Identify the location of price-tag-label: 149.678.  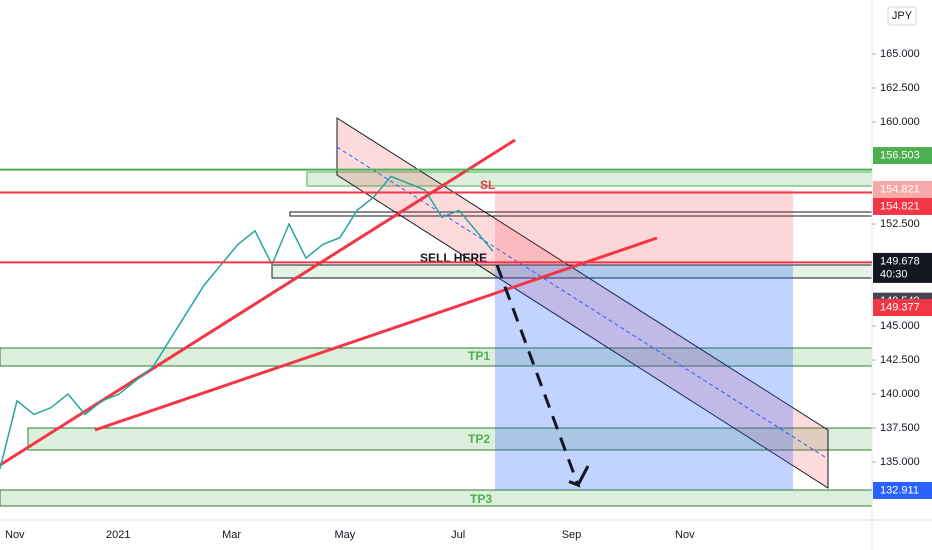
(900, 261).